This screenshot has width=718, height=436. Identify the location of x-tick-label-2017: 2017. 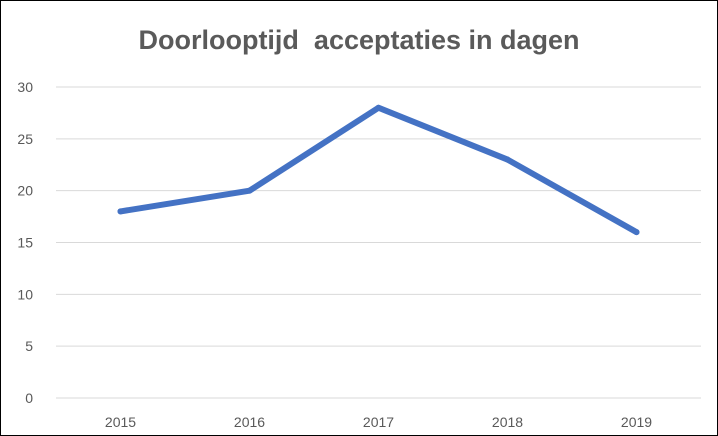
(378, 422).